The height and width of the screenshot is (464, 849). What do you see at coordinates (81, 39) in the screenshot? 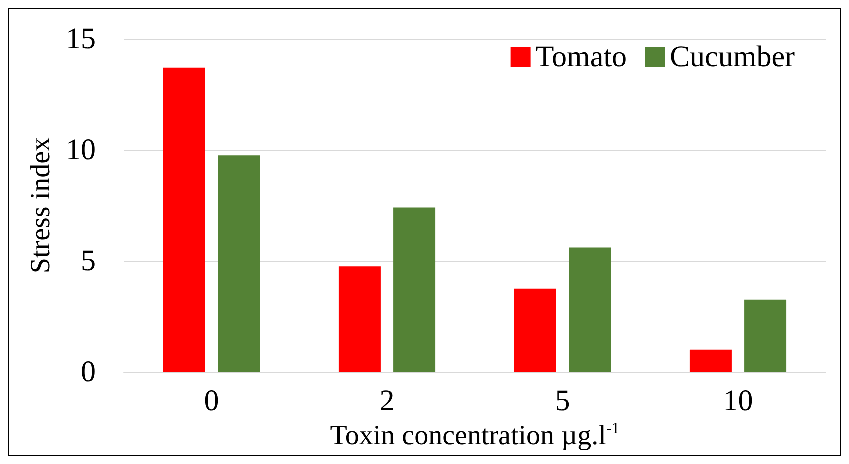
I see `y-tick-label: 15` at bounding box center [81, 39].